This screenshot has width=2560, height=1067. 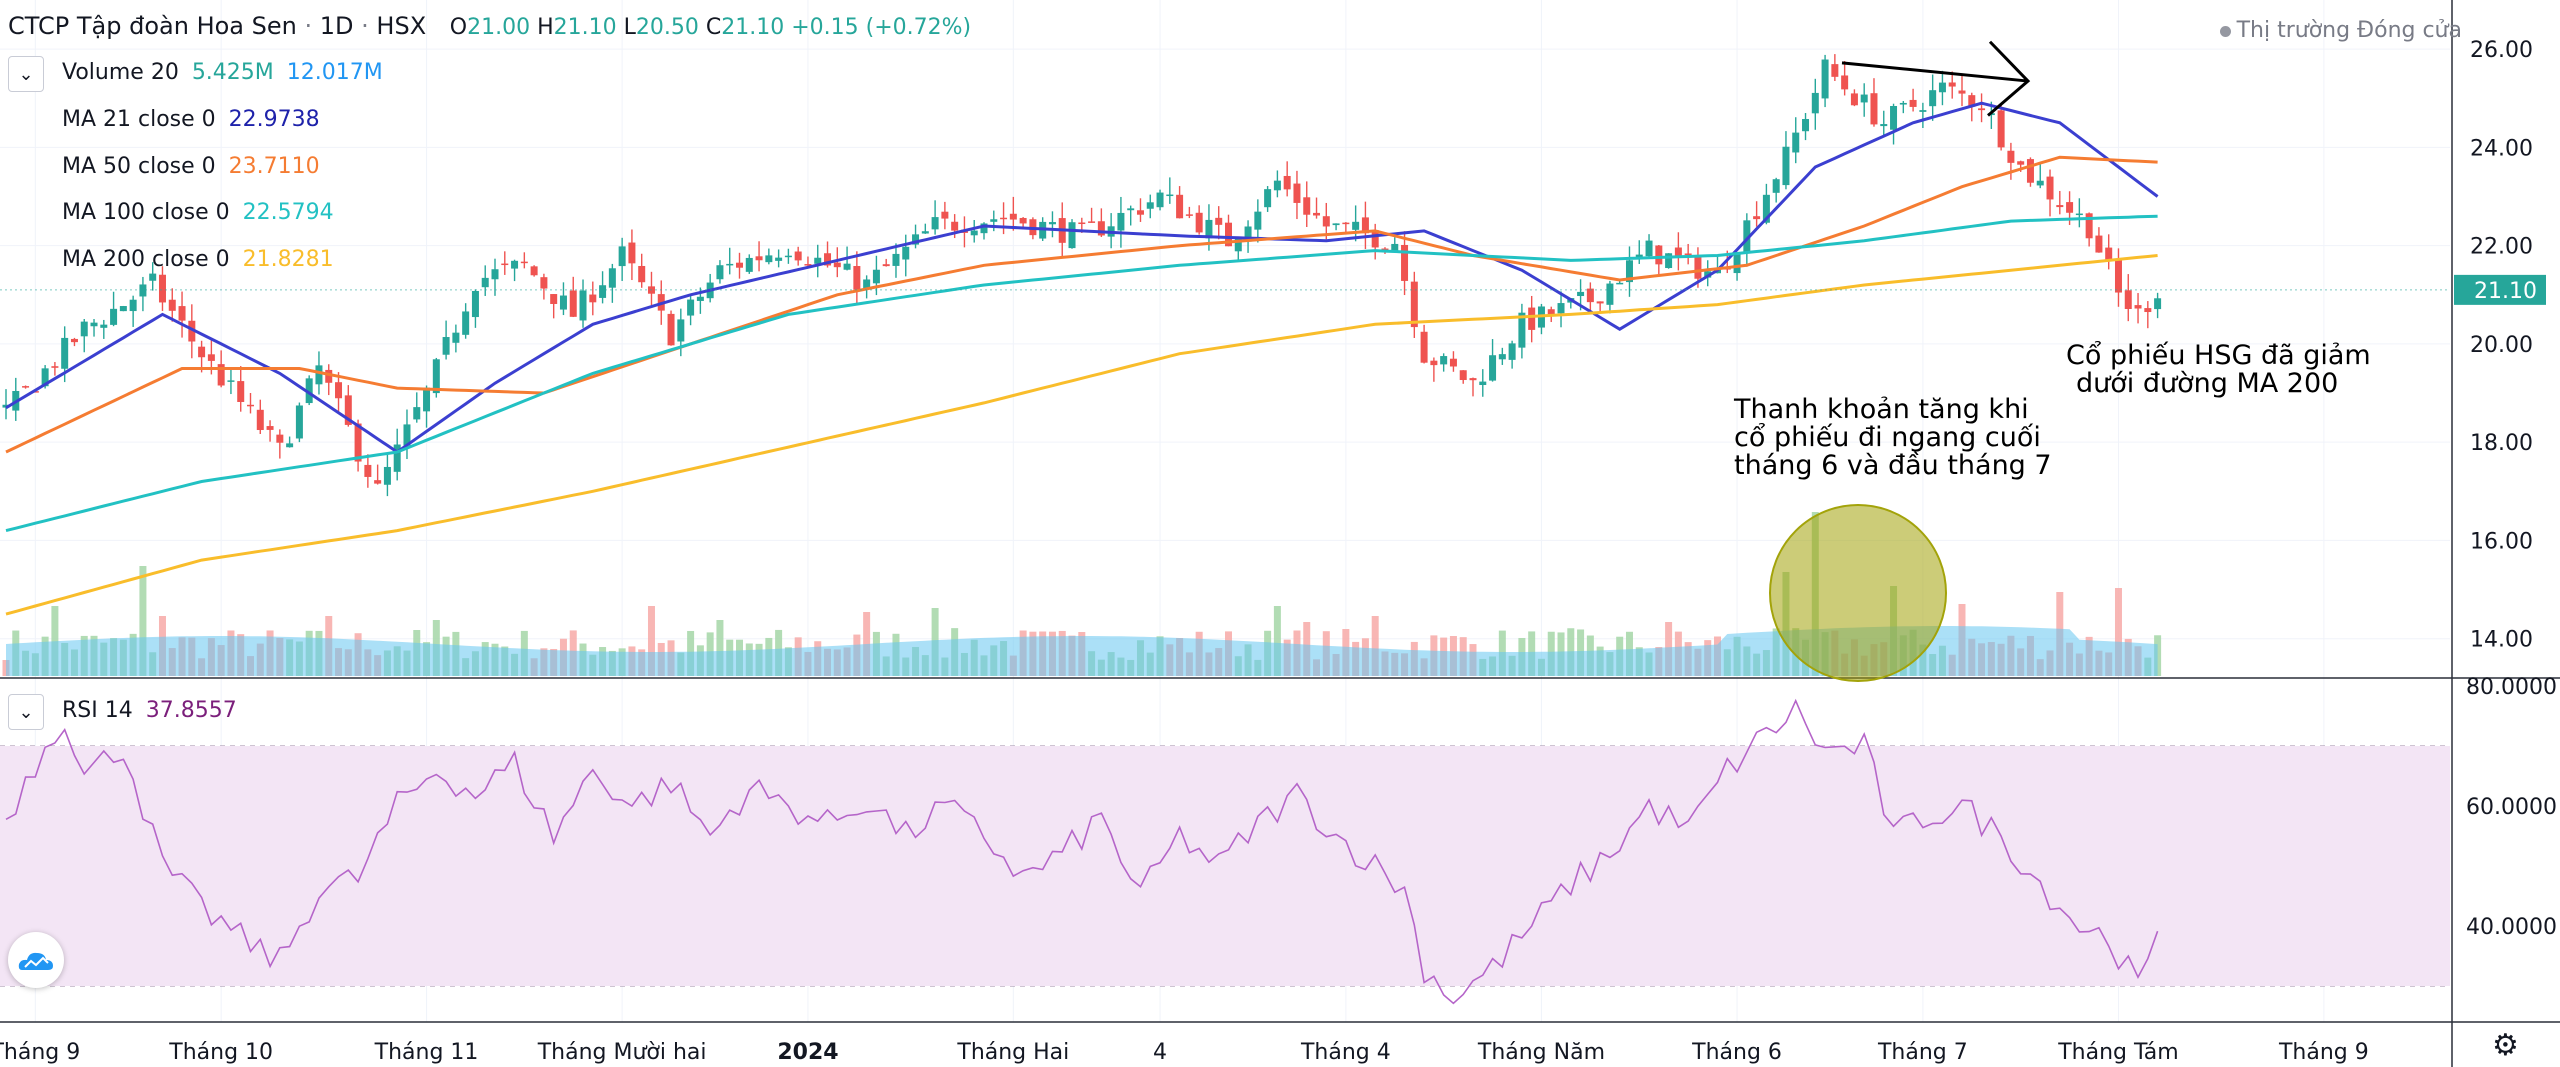 I want to click on rsi-collapse-button: ⌄, so click(x=26, y=712).